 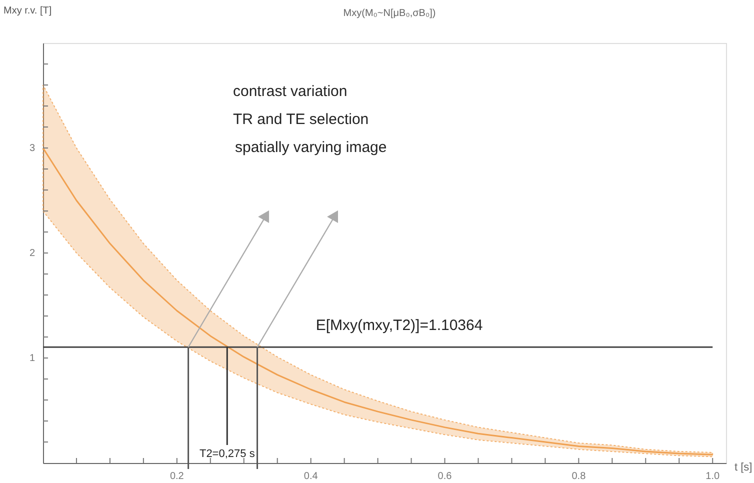 I want to click on x-tick-label: 0.6, so click(x=445, y=476).